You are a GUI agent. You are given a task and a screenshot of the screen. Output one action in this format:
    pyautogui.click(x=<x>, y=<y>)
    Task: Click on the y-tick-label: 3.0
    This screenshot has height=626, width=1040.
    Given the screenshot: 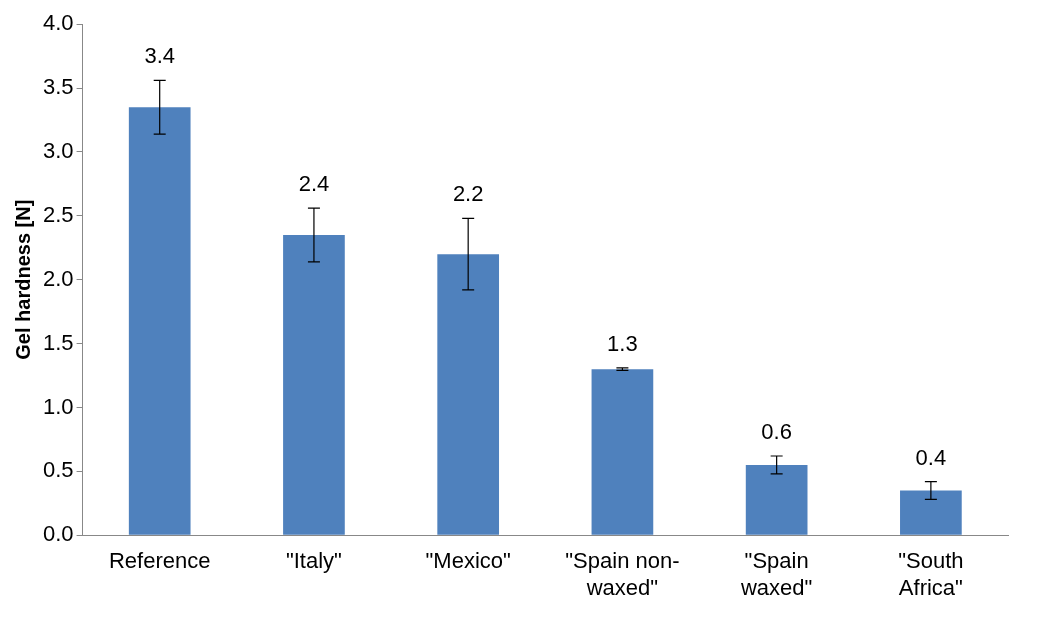 What is the action you would take?
    pyautogui.click(x=58, y=151)
    